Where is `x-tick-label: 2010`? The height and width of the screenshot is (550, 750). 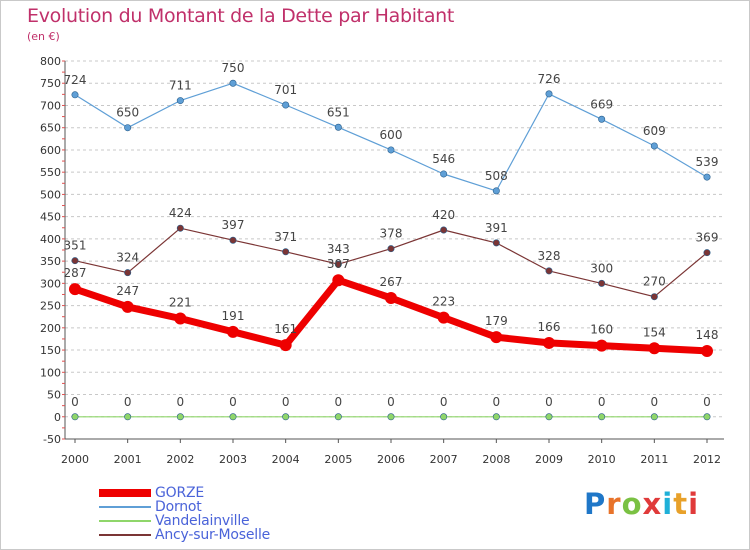
x-tick-label: 2010 is located at coordinates (602, 459).